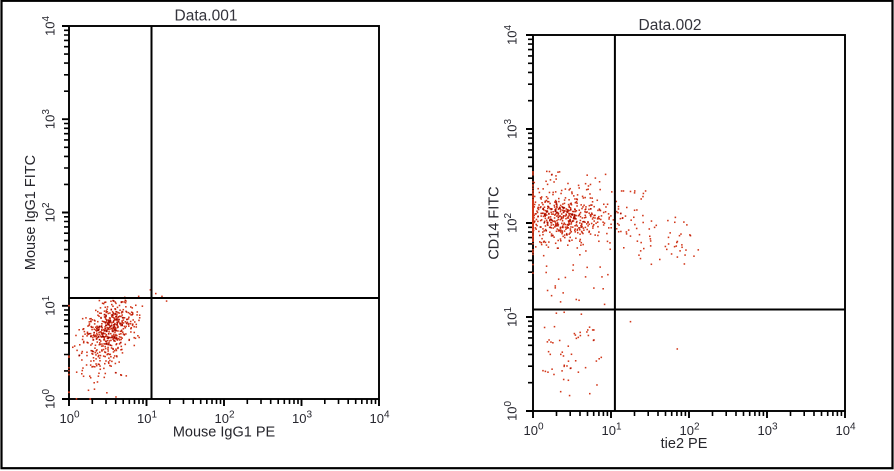 This screenshot has height=471, width=894. What do you see at coordinates (31, 212) in the screenshot?
I see `svg-text: Mouse IgG1 FITC` at bounding box center [31, 212].